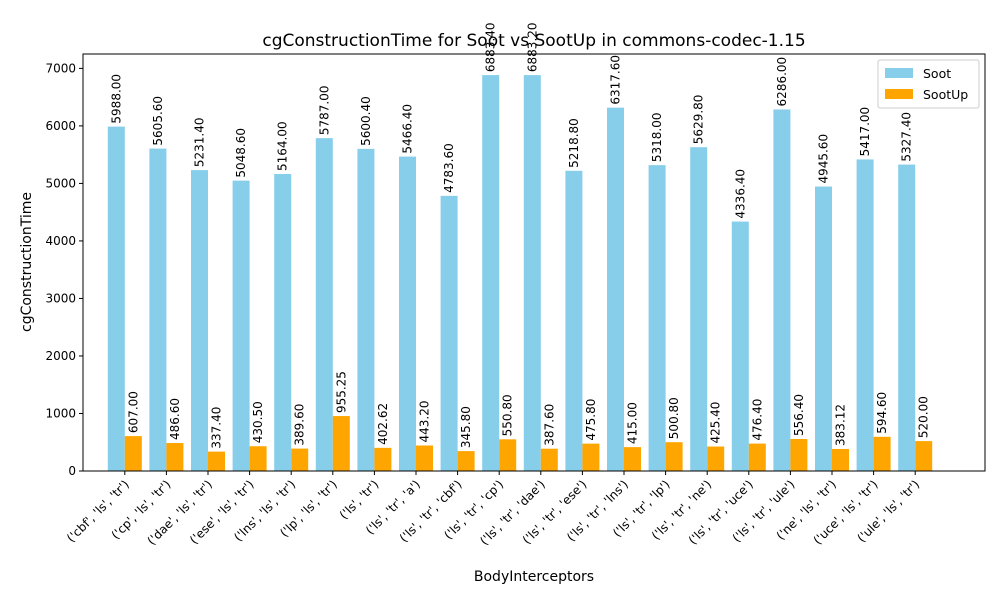 The height and width of the screenshot is (600, 1000). I want to click on legend-swatch-soot, so click(899, 73).